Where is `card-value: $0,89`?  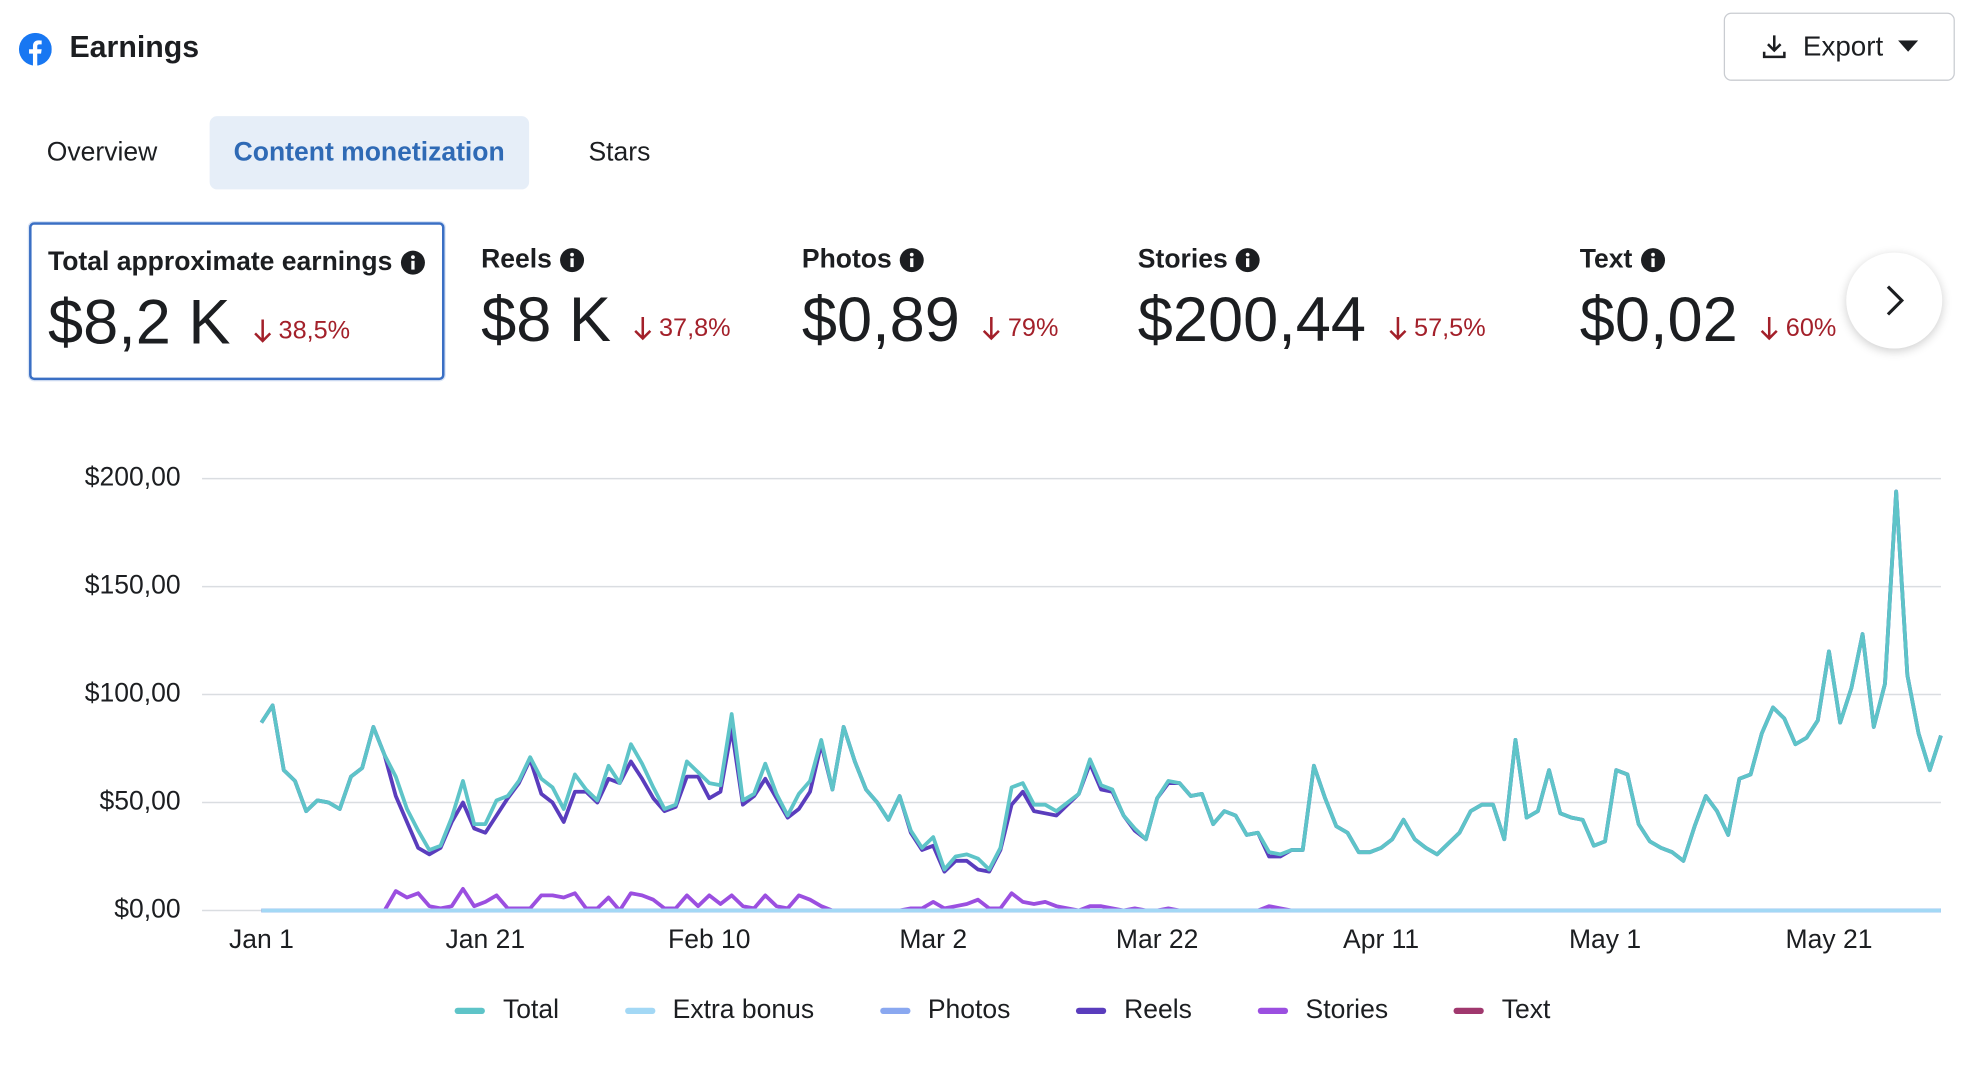 card-value: $0,89 is located at coordinates (880, 319).